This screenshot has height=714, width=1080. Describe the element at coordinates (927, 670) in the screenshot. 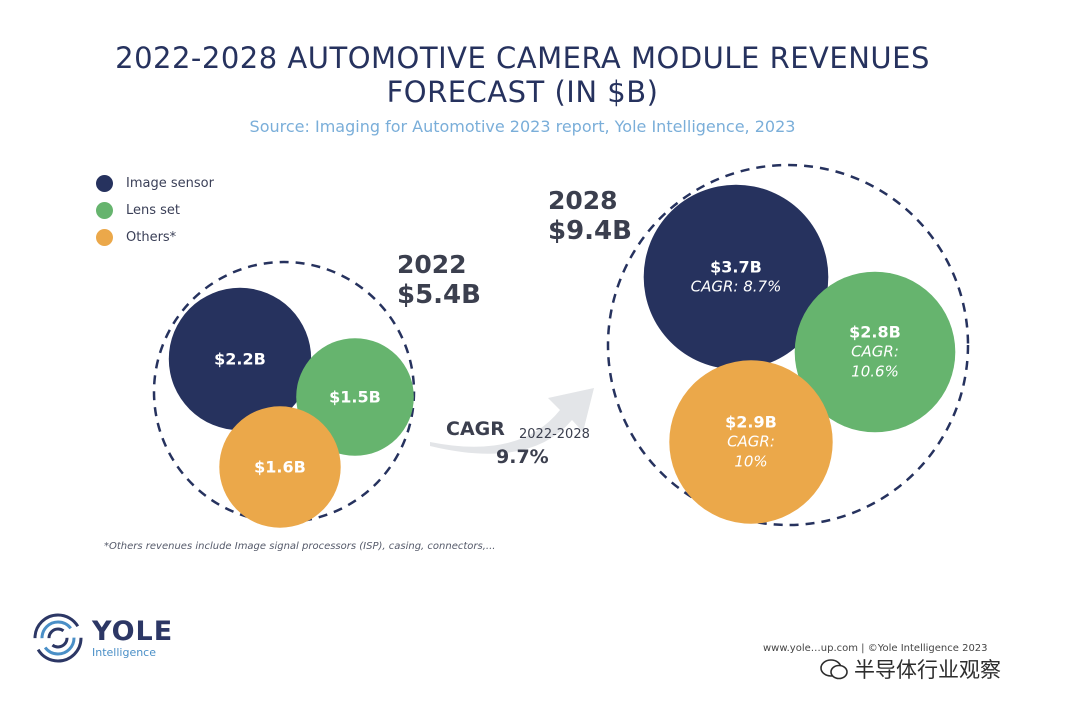

I see `watermark-text: 半导体行业观察` at that location.